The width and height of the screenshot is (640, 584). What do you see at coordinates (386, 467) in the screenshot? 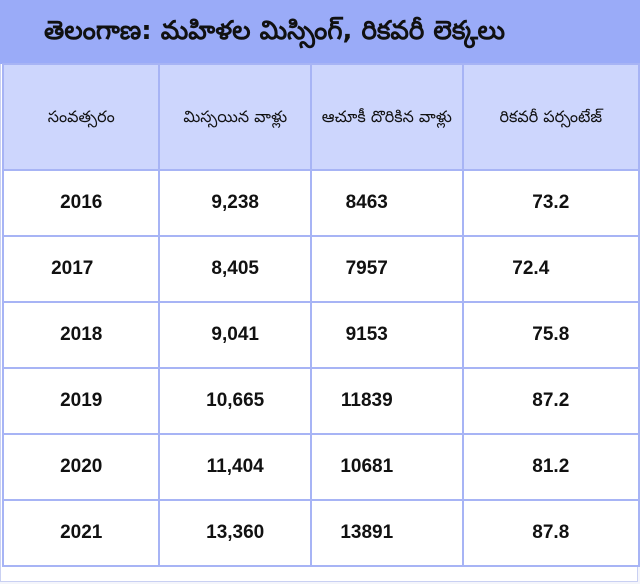
I see `cell-found: 10681` at bounding box center [386, 467].